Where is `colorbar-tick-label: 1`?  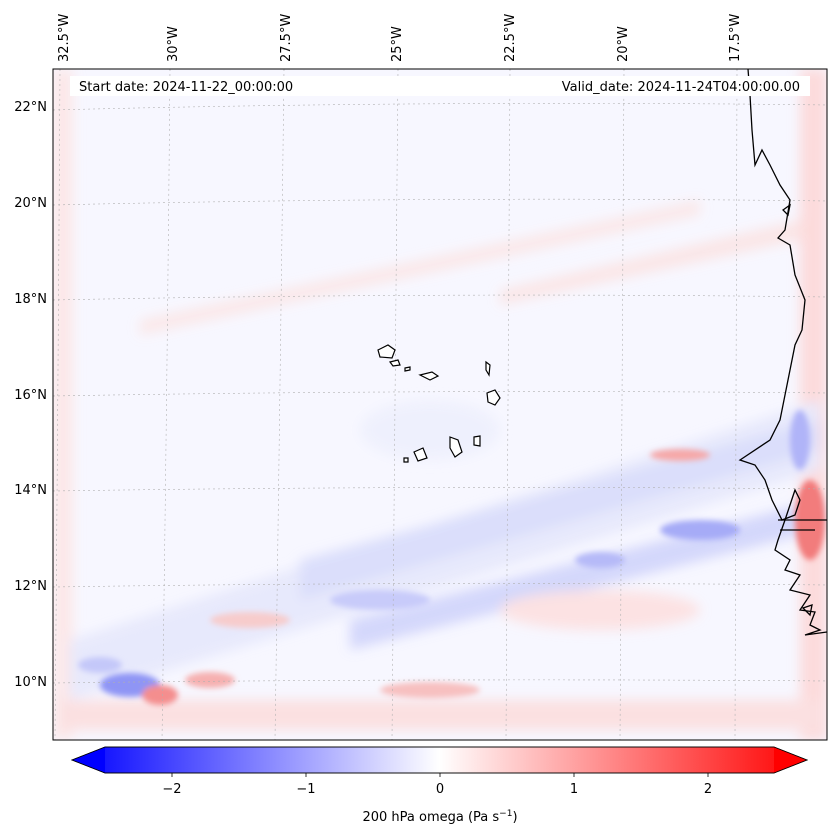 colorbar-tick-label: 1 is located at coordinates (574, 789).